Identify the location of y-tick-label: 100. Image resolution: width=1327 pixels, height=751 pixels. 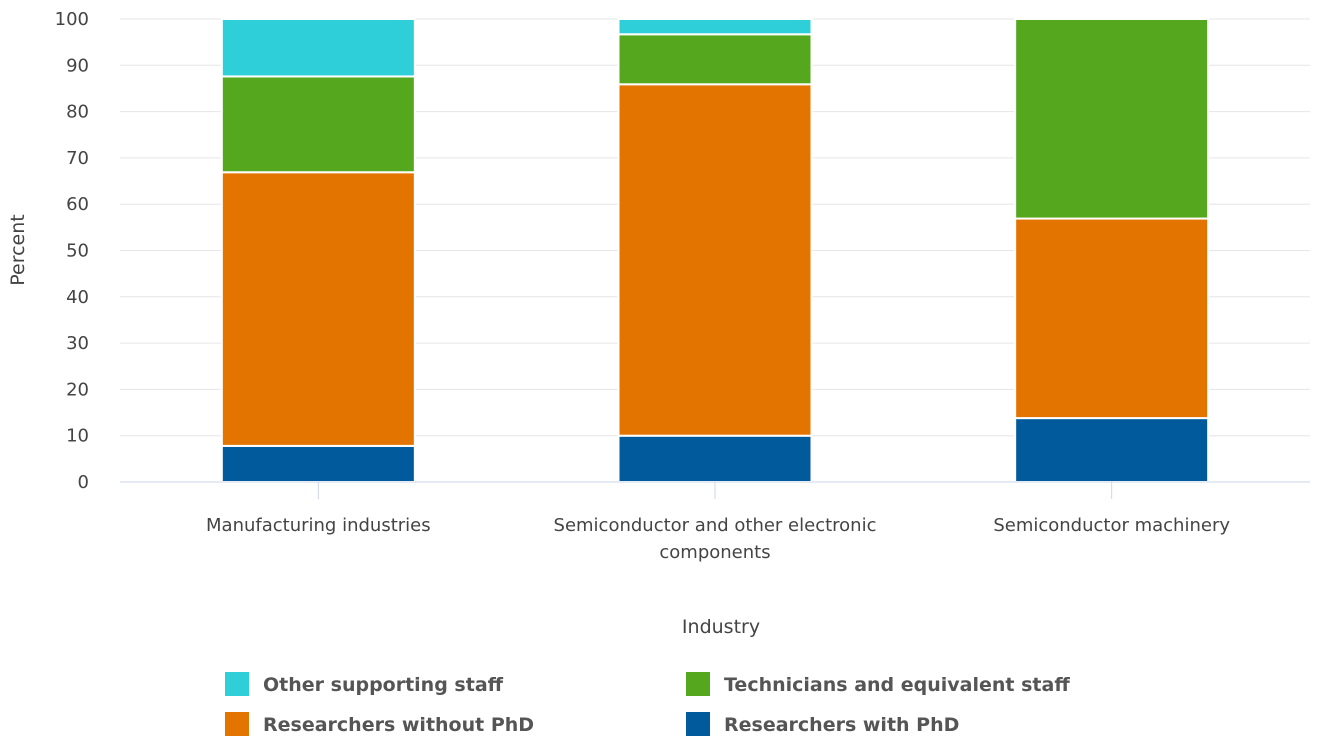
(72, 19).